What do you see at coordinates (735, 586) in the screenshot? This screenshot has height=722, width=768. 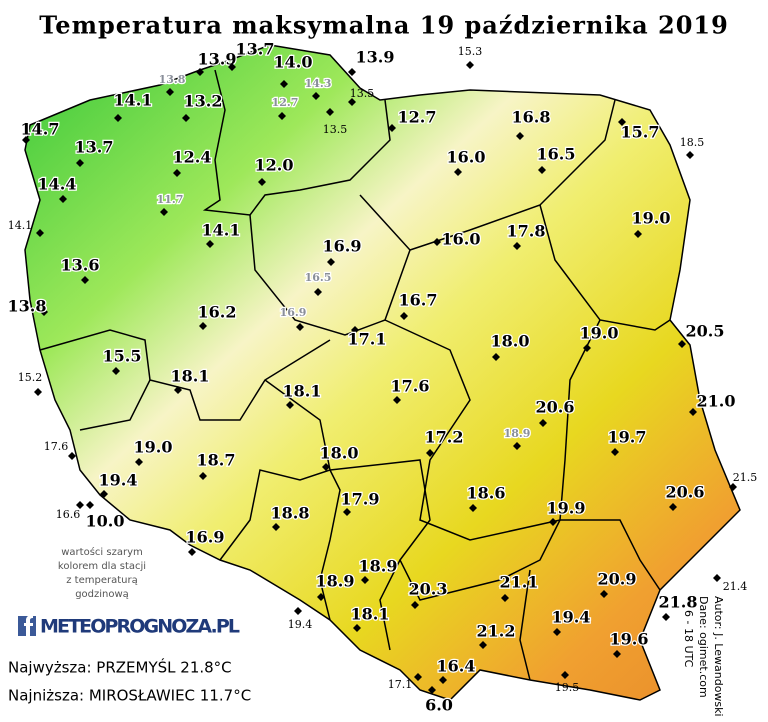 I see `station-label: 21.4` at bounding box center [735, 586].